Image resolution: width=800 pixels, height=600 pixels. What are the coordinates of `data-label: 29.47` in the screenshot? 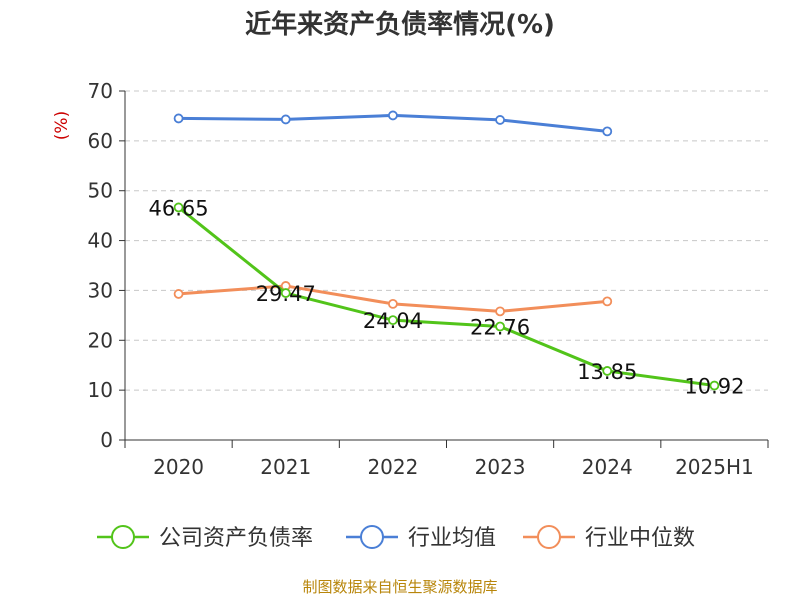 It's located at (286, 294).